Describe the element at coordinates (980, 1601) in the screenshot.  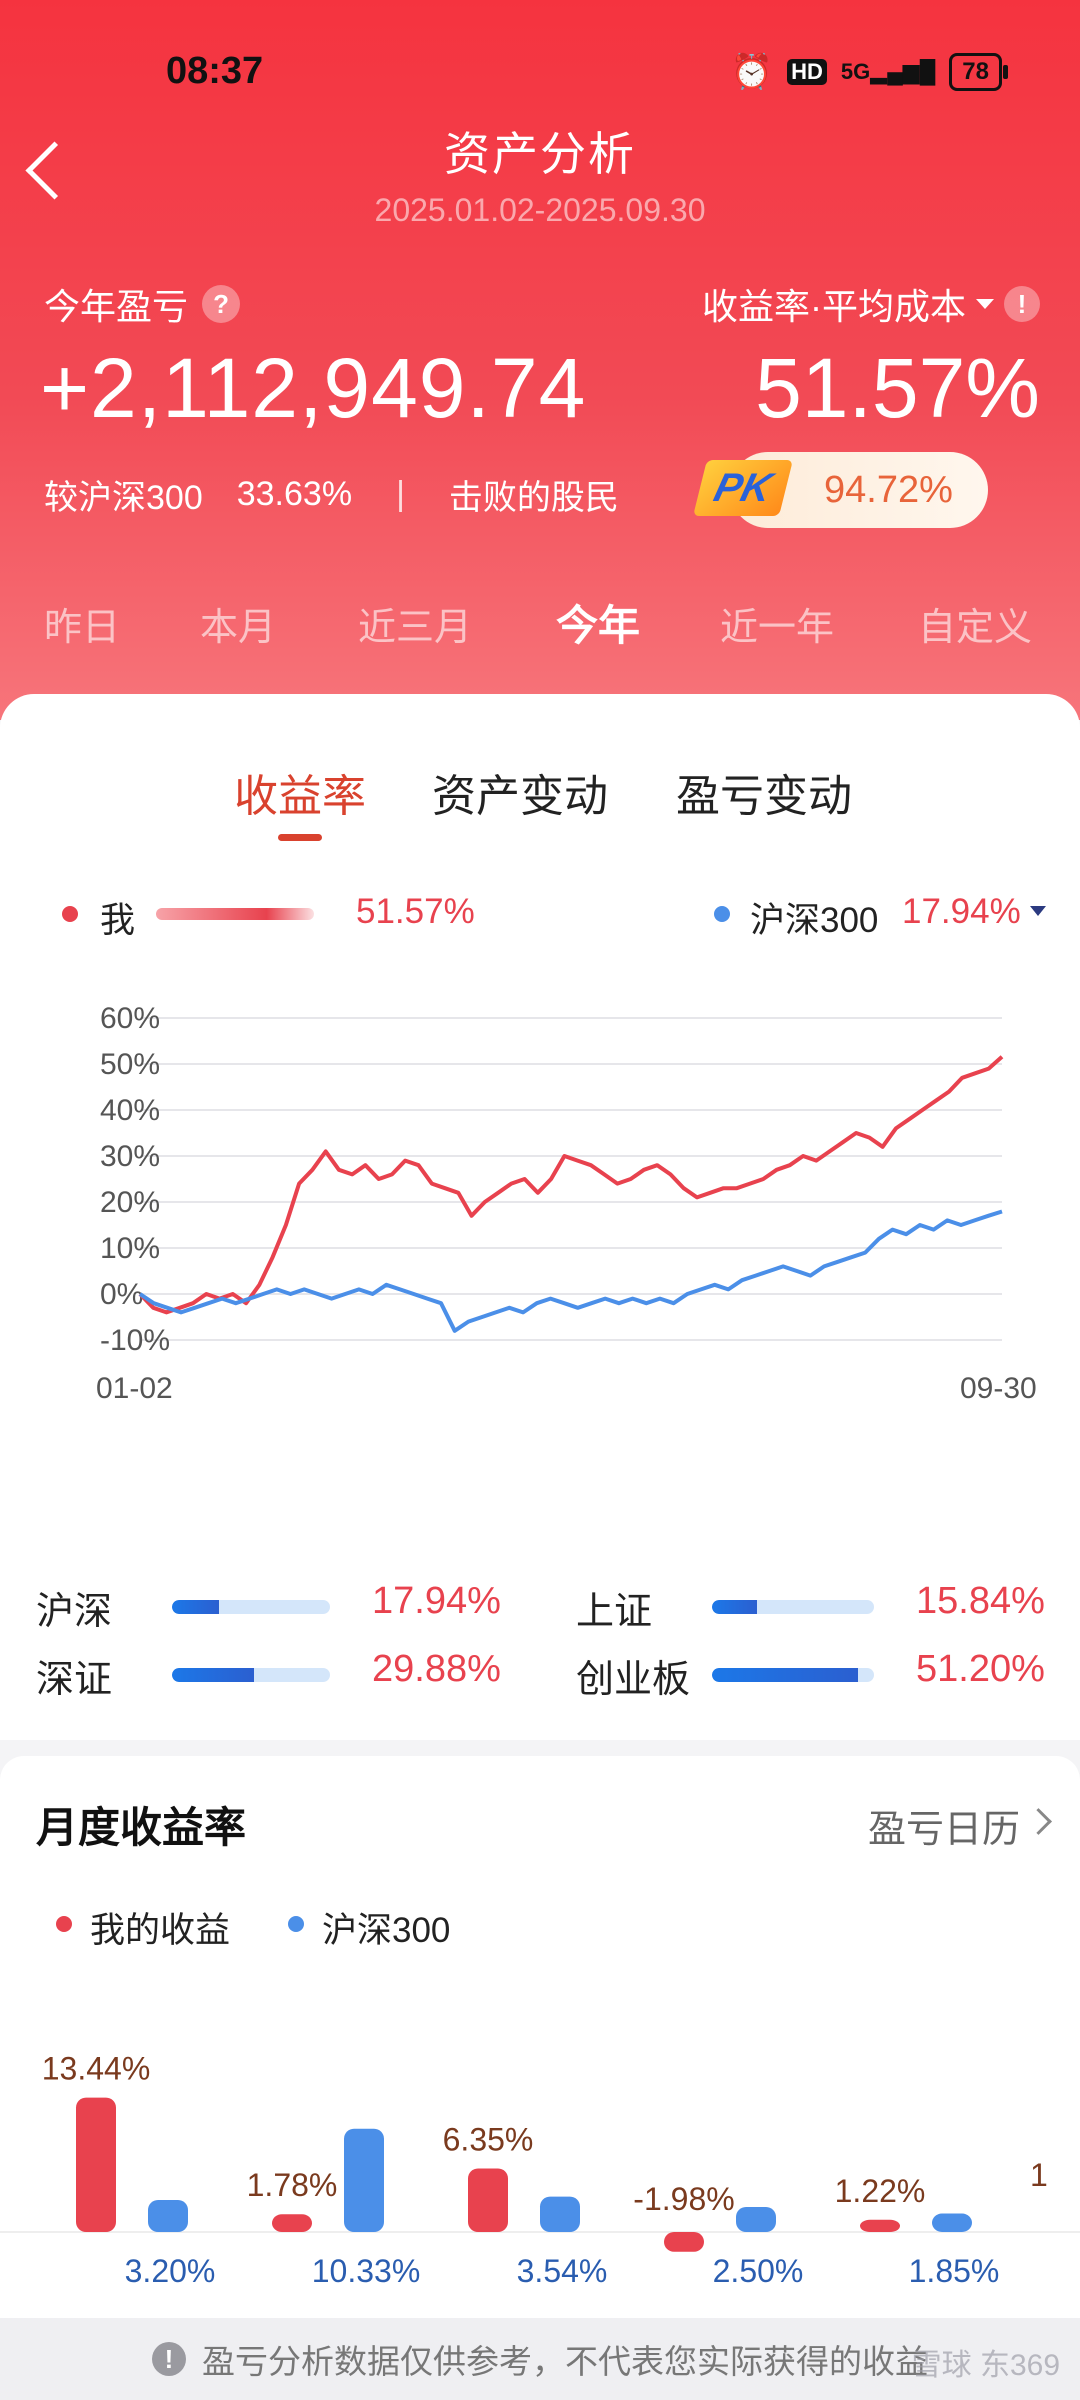
I see `index-value-sh: 15.84%` at that location.